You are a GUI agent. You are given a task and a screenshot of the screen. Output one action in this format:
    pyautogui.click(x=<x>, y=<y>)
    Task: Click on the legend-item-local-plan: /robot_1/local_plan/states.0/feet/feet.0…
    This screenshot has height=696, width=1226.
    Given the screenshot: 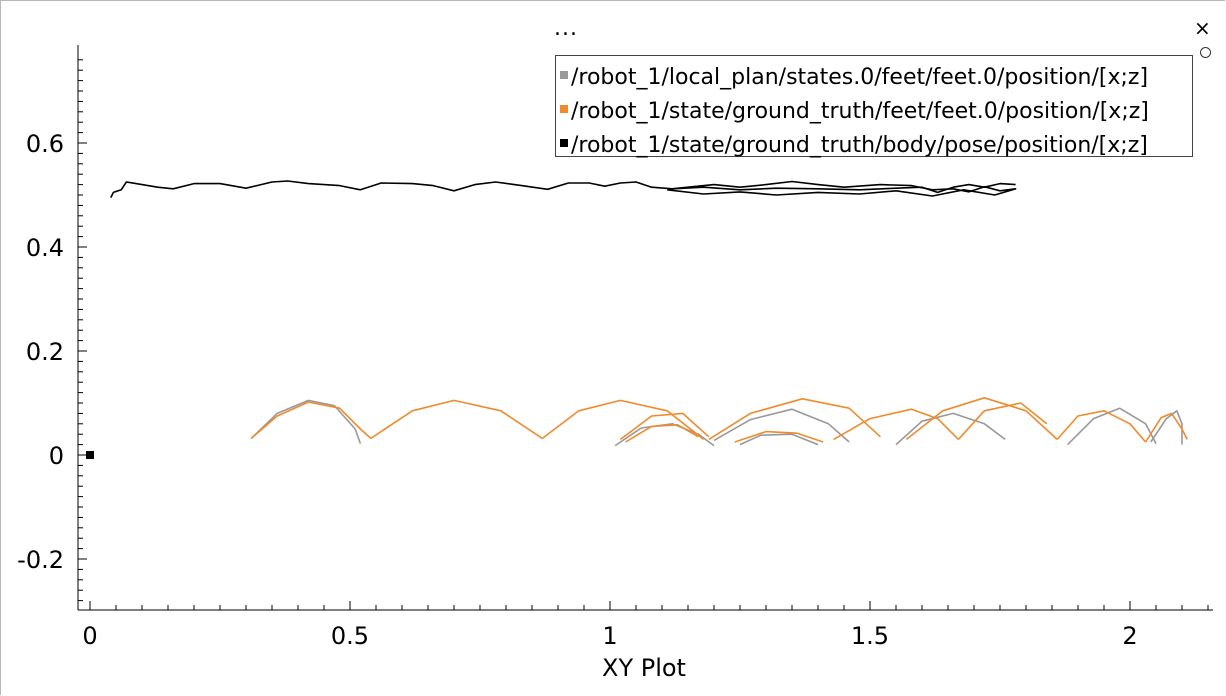 What is the action you would take?
    pyautogui.click(x=876, y=78)
    